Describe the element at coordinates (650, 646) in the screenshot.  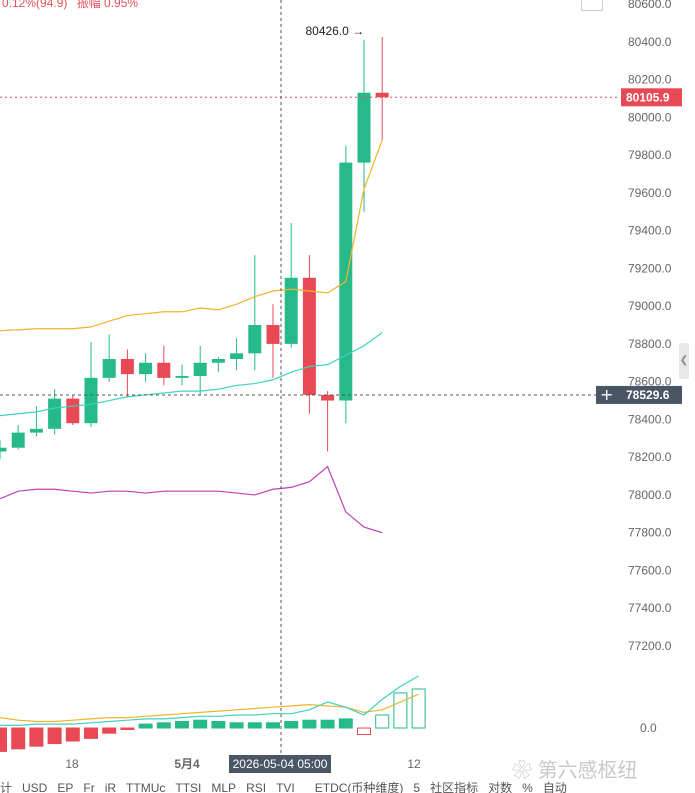
I see `y-tick-label: 77200.0` at that location.